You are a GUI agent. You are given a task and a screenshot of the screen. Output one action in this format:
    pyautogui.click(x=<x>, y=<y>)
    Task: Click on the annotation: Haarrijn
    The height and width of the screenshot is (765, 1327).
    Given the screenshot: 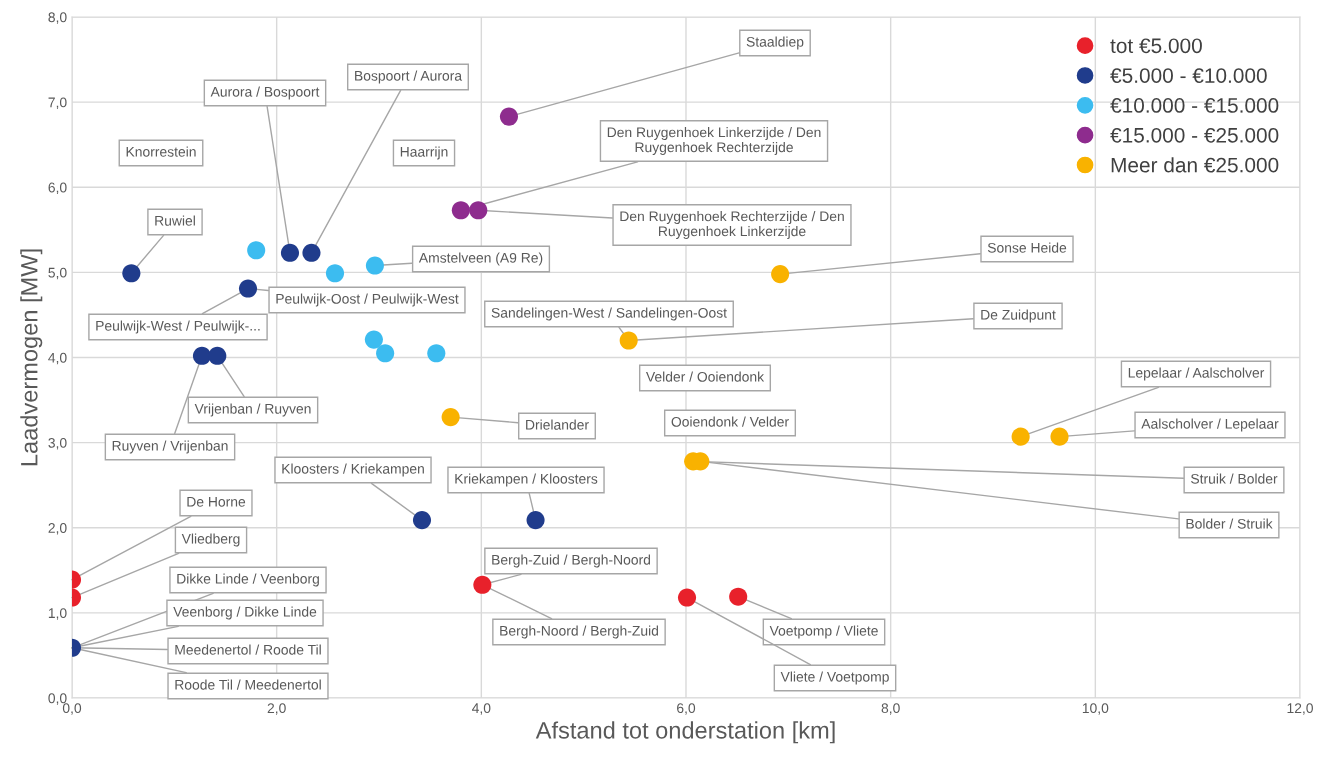 What is the action you would take?
    pyautogui.click(x=424, y=153)
    